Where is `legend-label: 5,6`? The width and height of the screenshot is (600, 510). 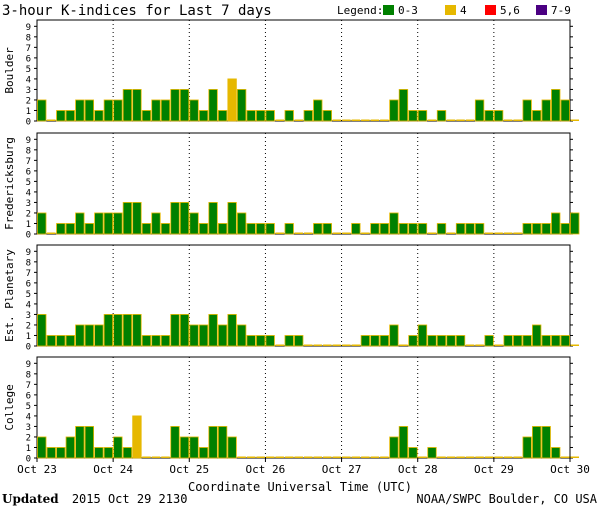
legend-label: 5,6 is located at coordinates (510, 10).